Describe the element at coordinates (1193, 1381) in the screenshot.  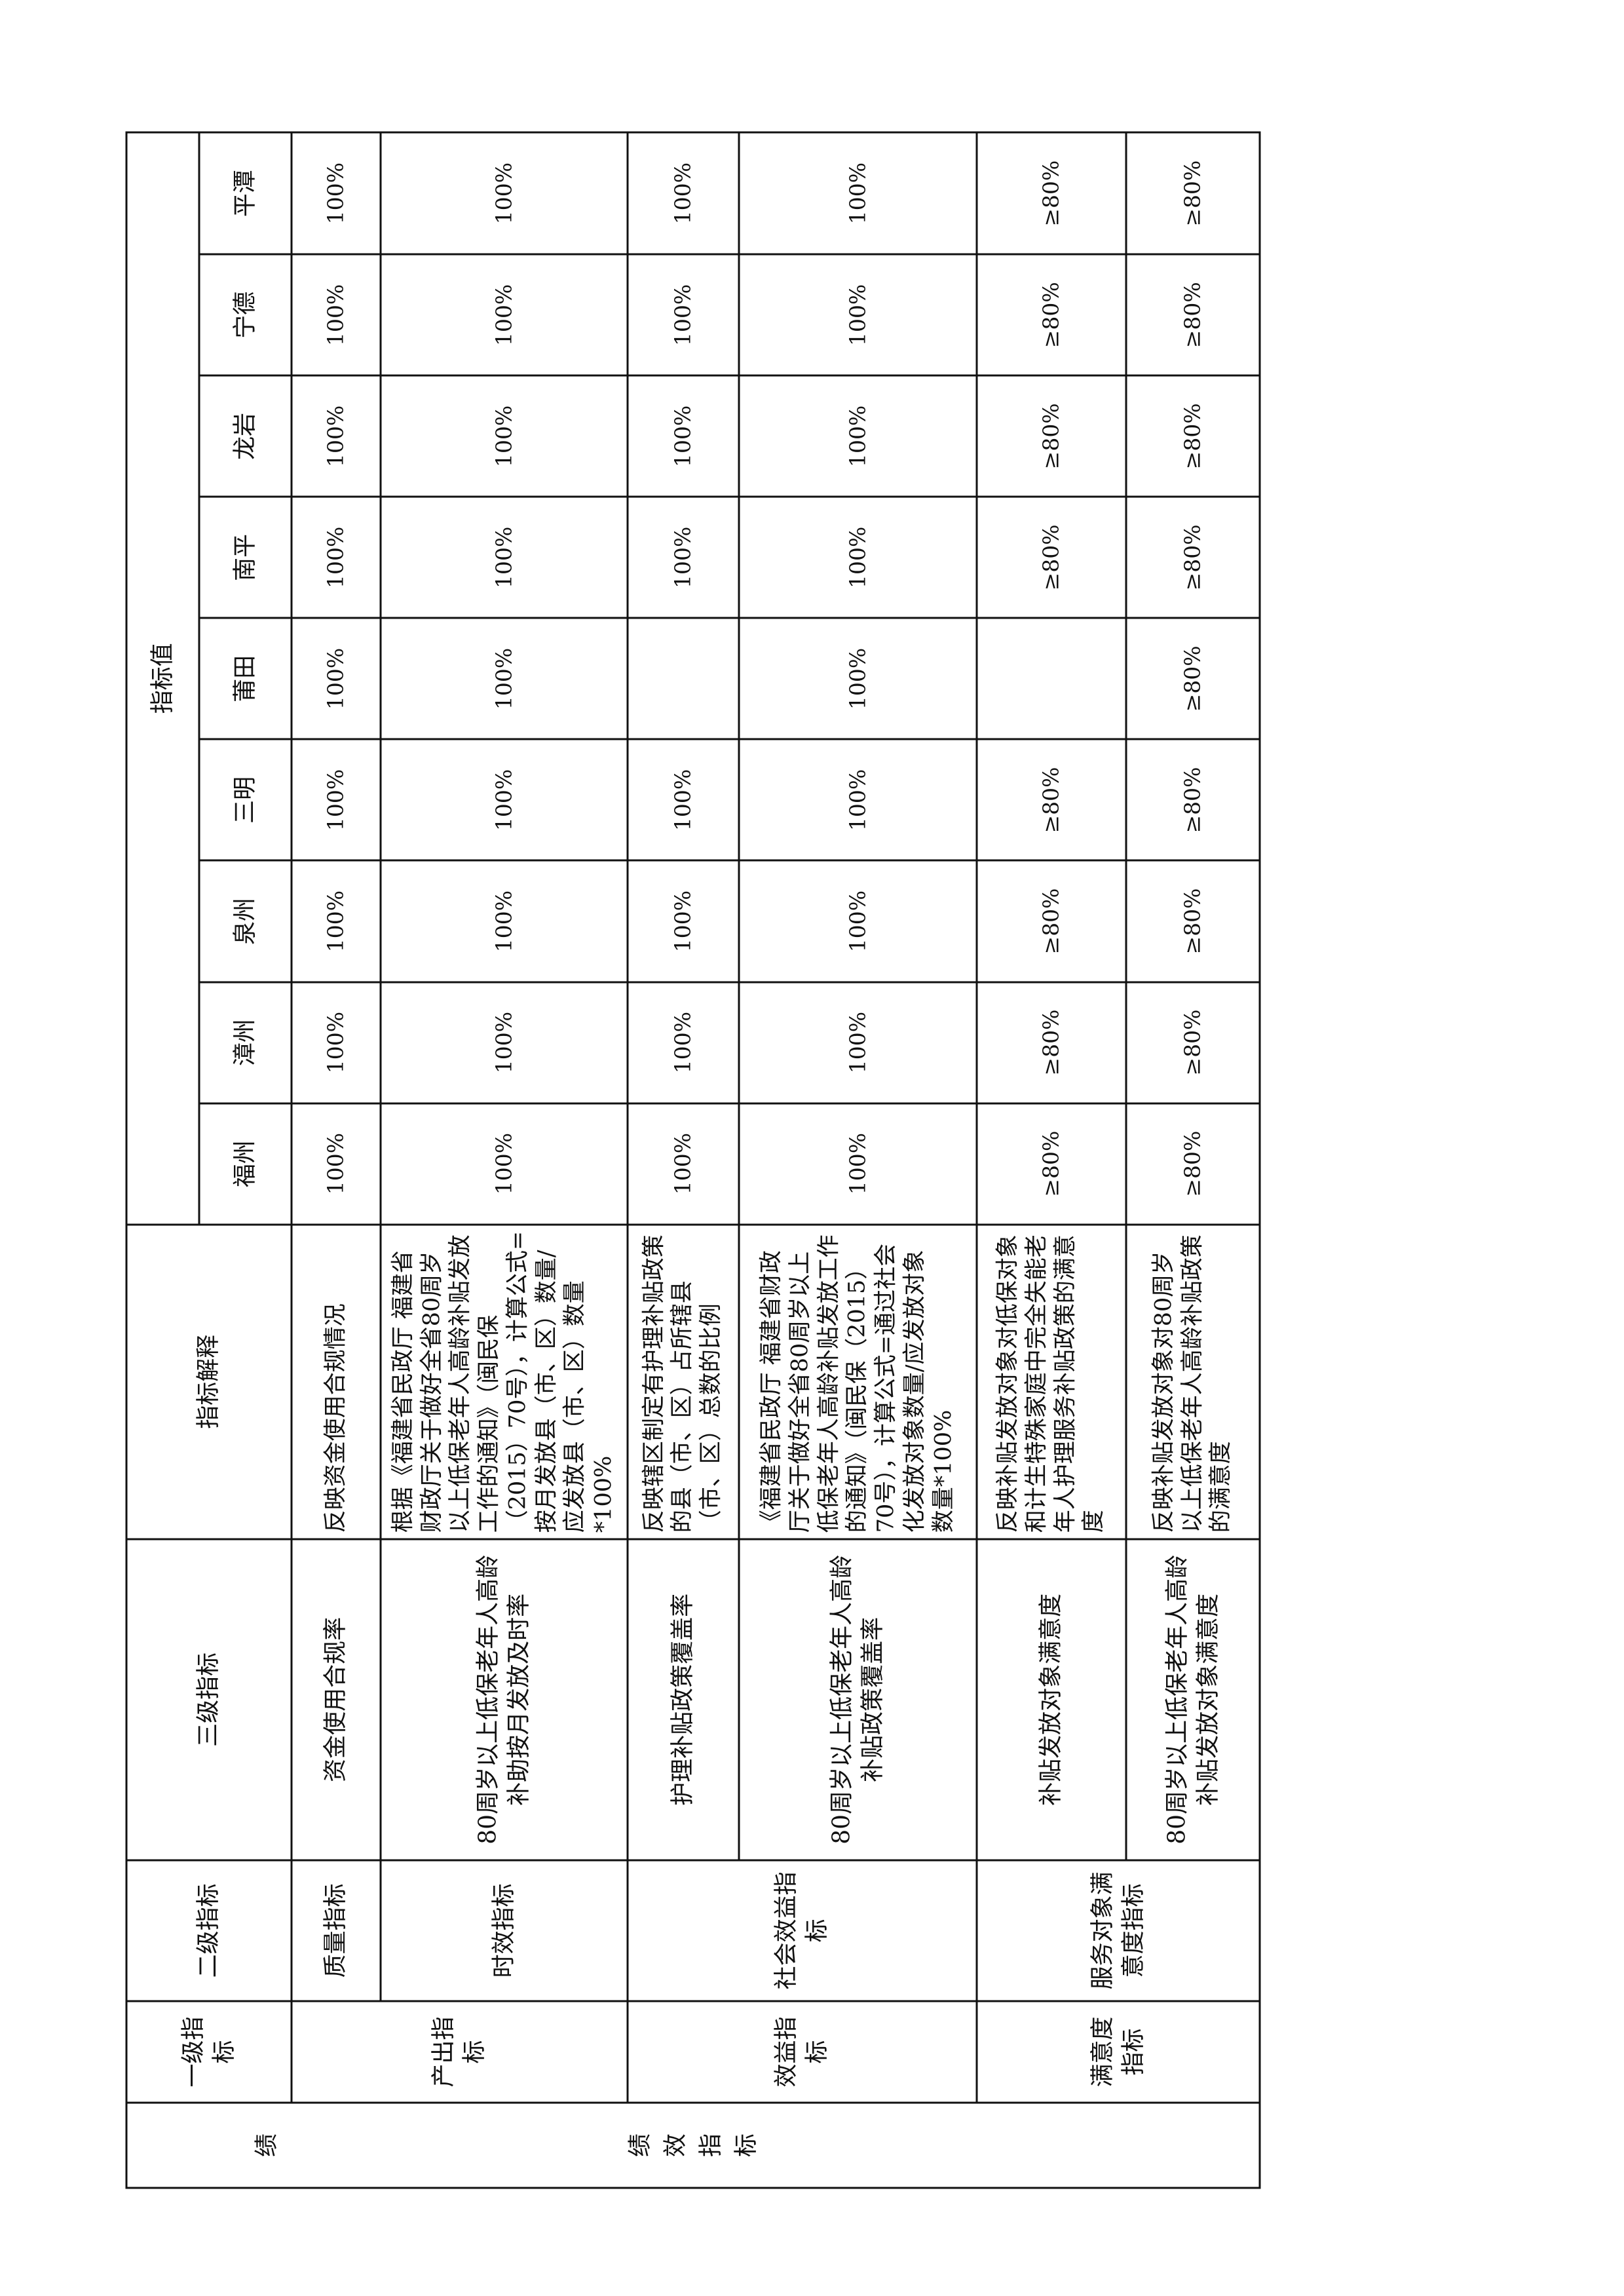
I see `description-cell: 反映补贴发放对象对80周岁以上低保老年人高龄补贴政策的满意度` at that location.